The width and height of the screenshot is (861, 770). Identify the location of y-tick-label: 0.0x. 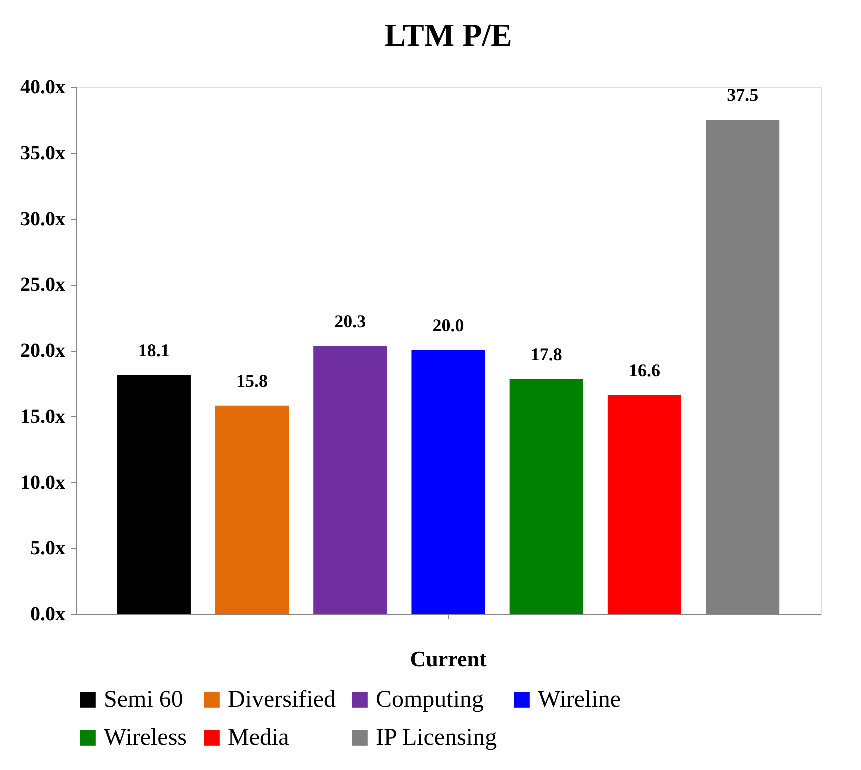
(48, 615).